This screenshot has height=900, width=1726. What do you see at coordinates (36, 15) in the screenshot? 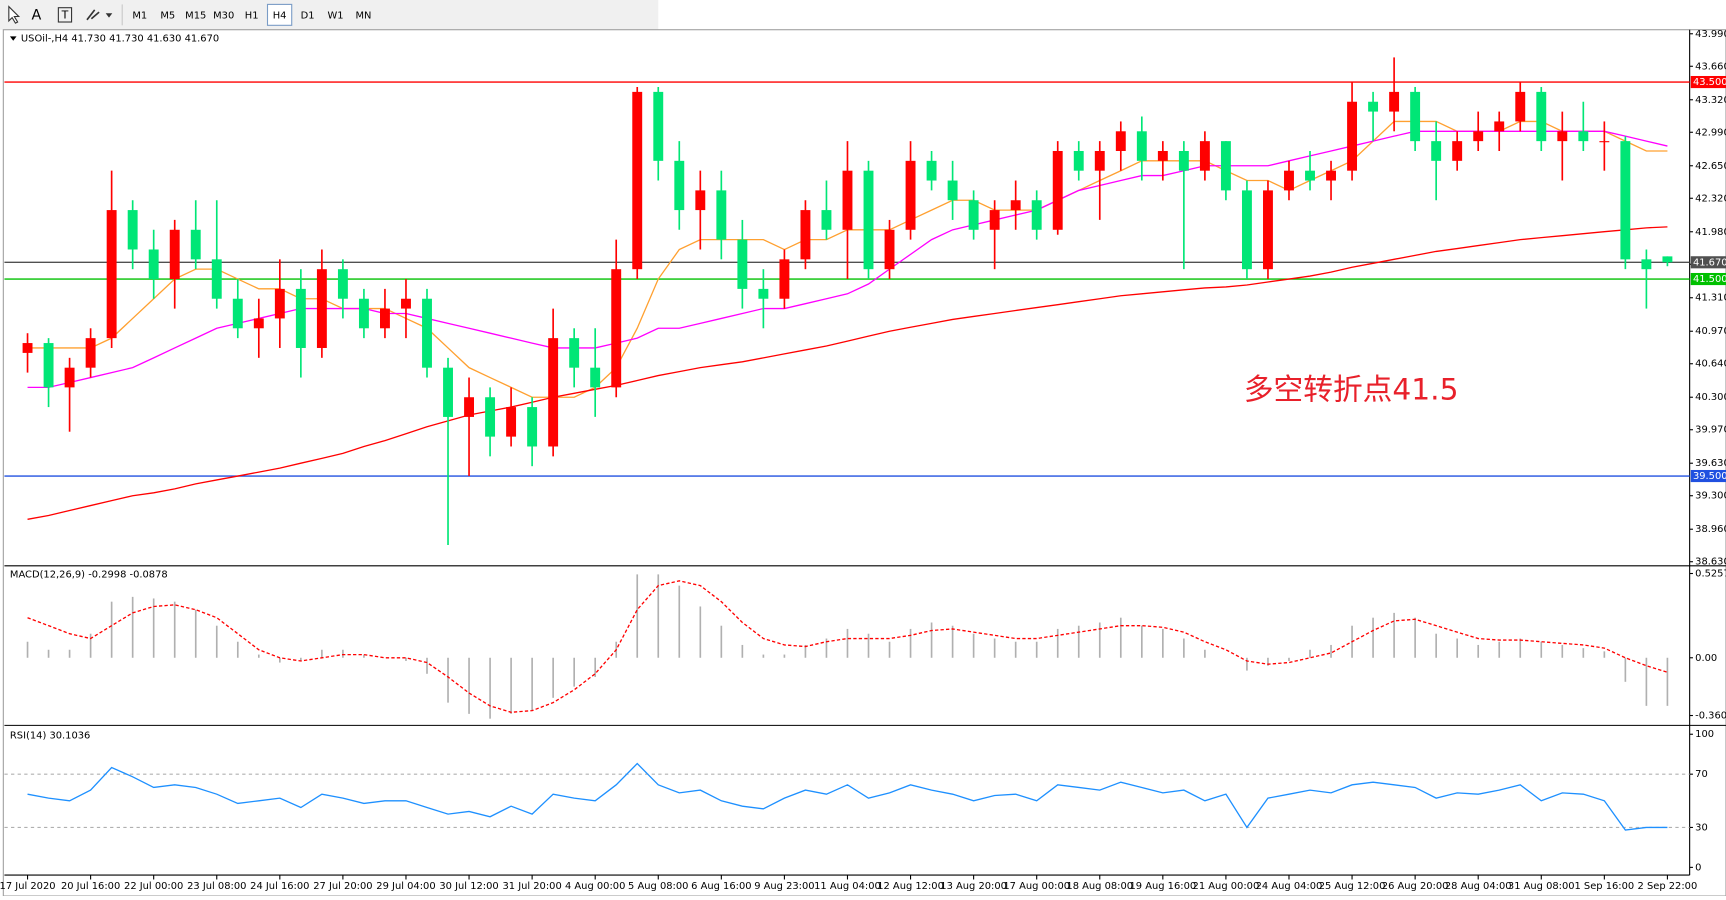
I see `text-tool: A` at bounding box center [36, 15].